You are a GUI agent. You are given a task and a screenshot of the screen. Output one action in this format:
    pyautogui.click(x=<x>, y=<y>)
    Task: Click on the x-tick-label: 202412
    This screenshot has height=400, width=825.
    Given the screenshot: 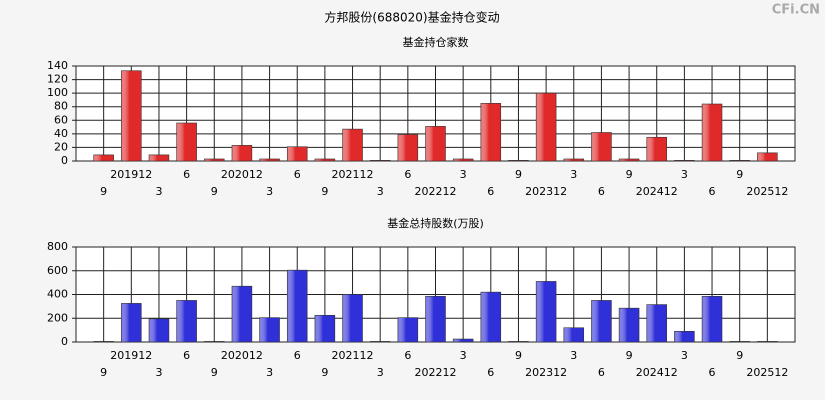 What is the action you would take?
    pyautogui.click(x=657, y=372)
    